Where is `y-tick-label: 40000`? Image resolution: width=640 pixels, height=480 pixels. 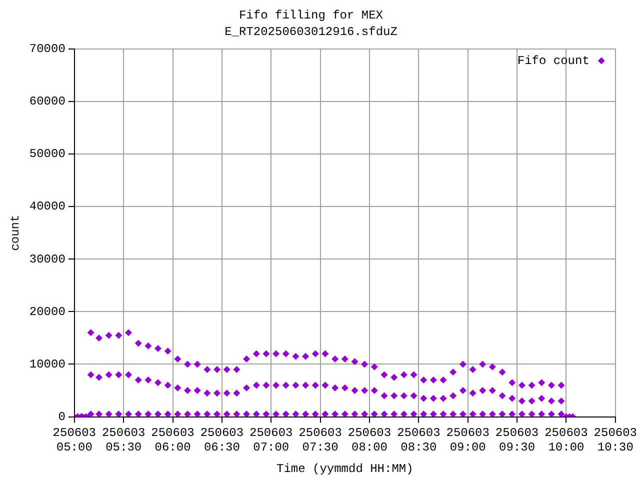
y-tick-label: 40000 is located at coordinates (47, 207).